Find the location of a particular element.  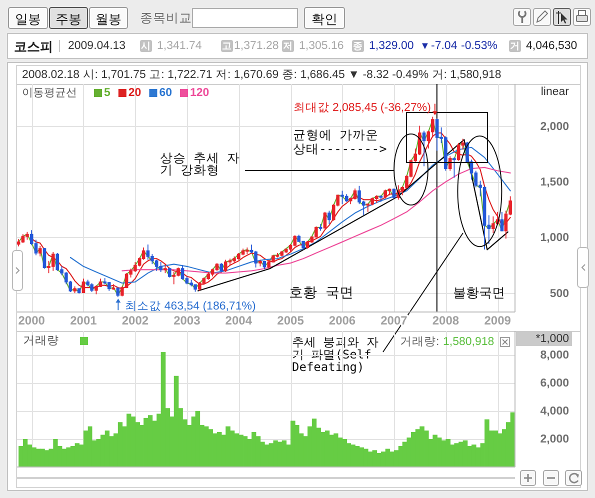

y-tick-label: 4,000 is located at coordinates (554, 412).